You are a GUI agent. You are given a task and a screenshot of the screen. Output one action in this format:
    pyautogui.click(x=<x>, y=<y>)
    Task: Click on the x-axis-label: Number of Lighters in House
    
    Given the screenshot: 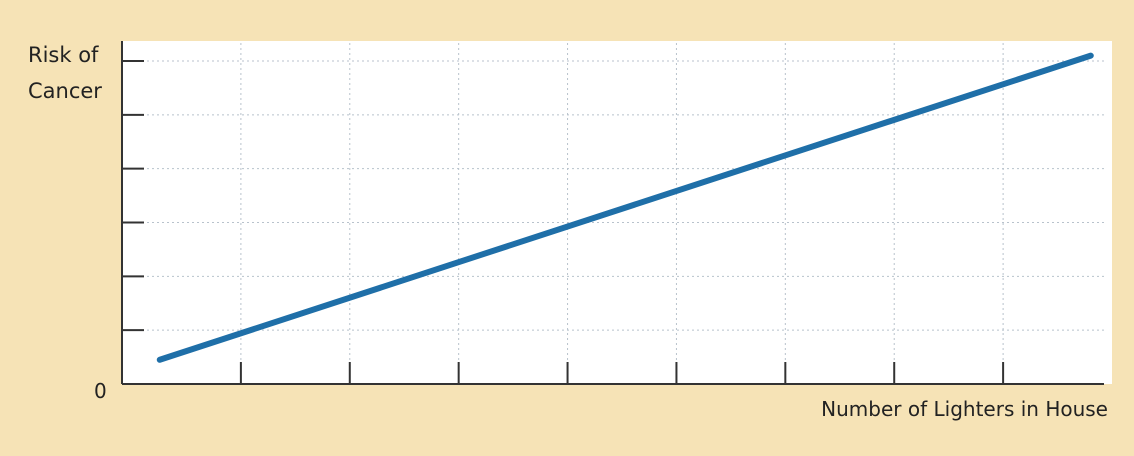 What is the action you would take?
    pyautogui.click(x=964, y=409)
    